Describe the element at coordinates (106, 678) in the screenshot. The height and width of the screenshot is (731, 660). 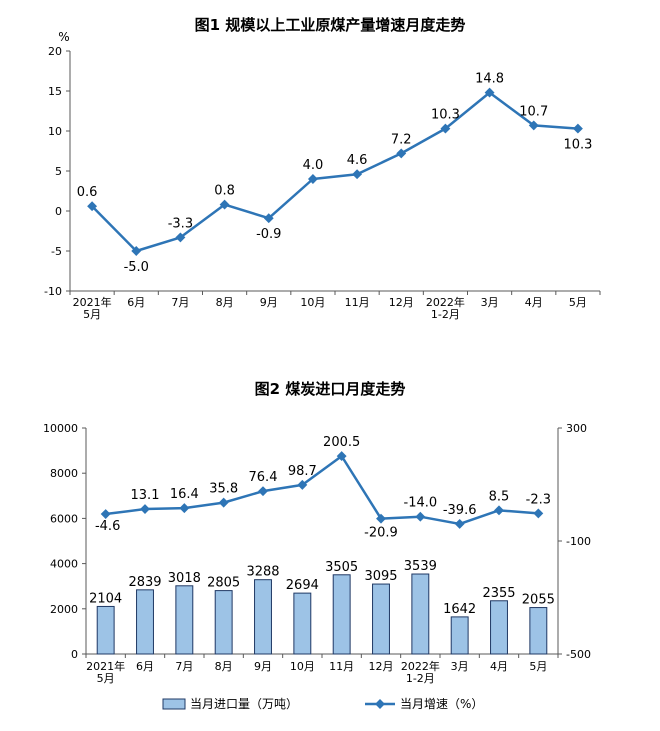
I see `chart2-x-tick-label-0: 5月` at that location.